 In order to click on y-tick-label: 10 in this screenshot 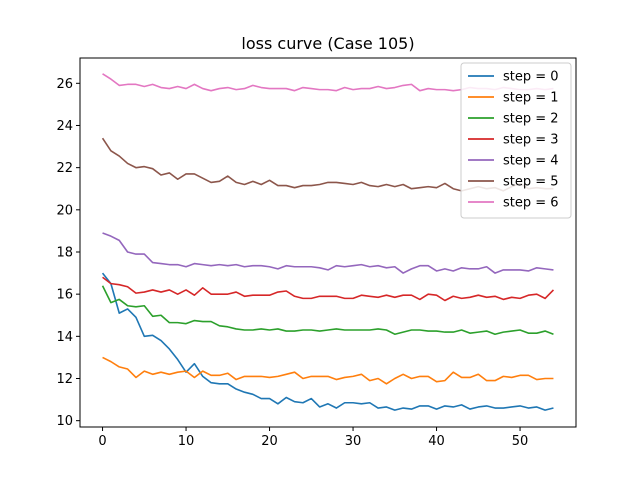, I will do `click(64, 421)`.